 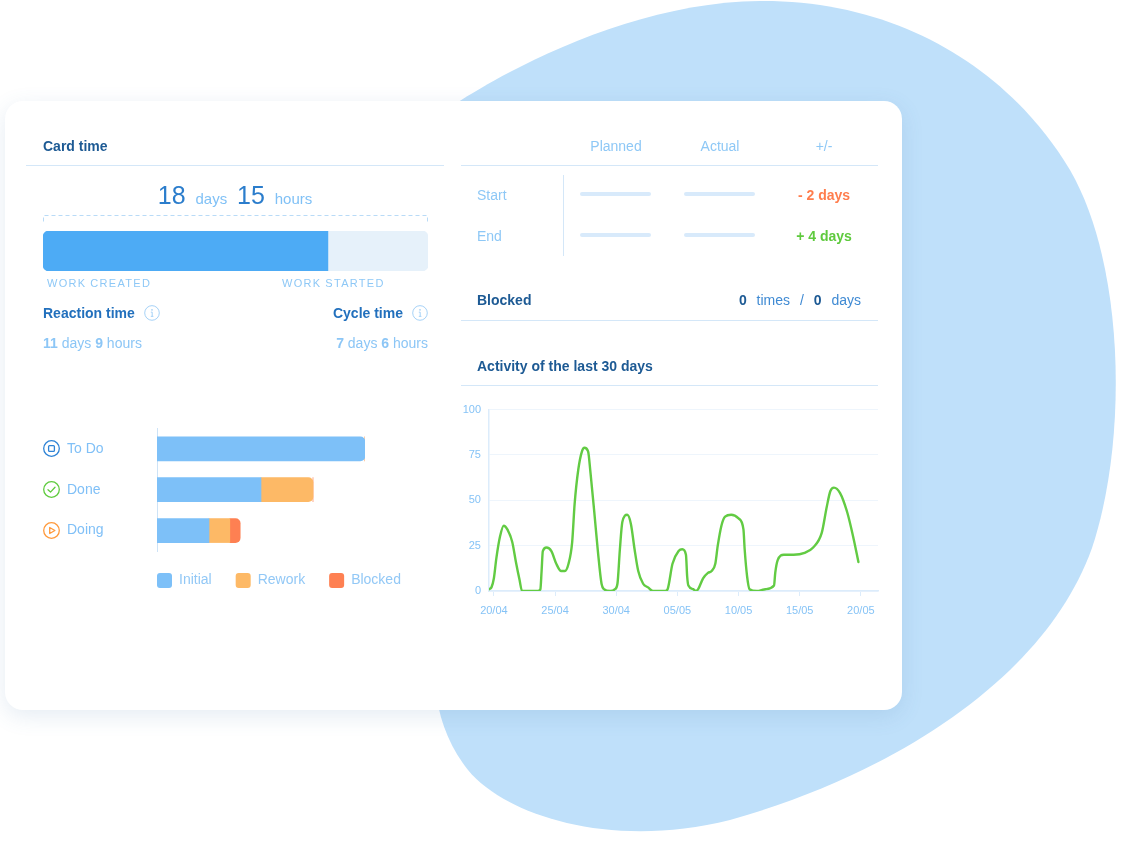 What do you see at coordinates (861, 609) in the screenshot?
I see `x-tick-label: 20/05` at bounding box center [861, 609].